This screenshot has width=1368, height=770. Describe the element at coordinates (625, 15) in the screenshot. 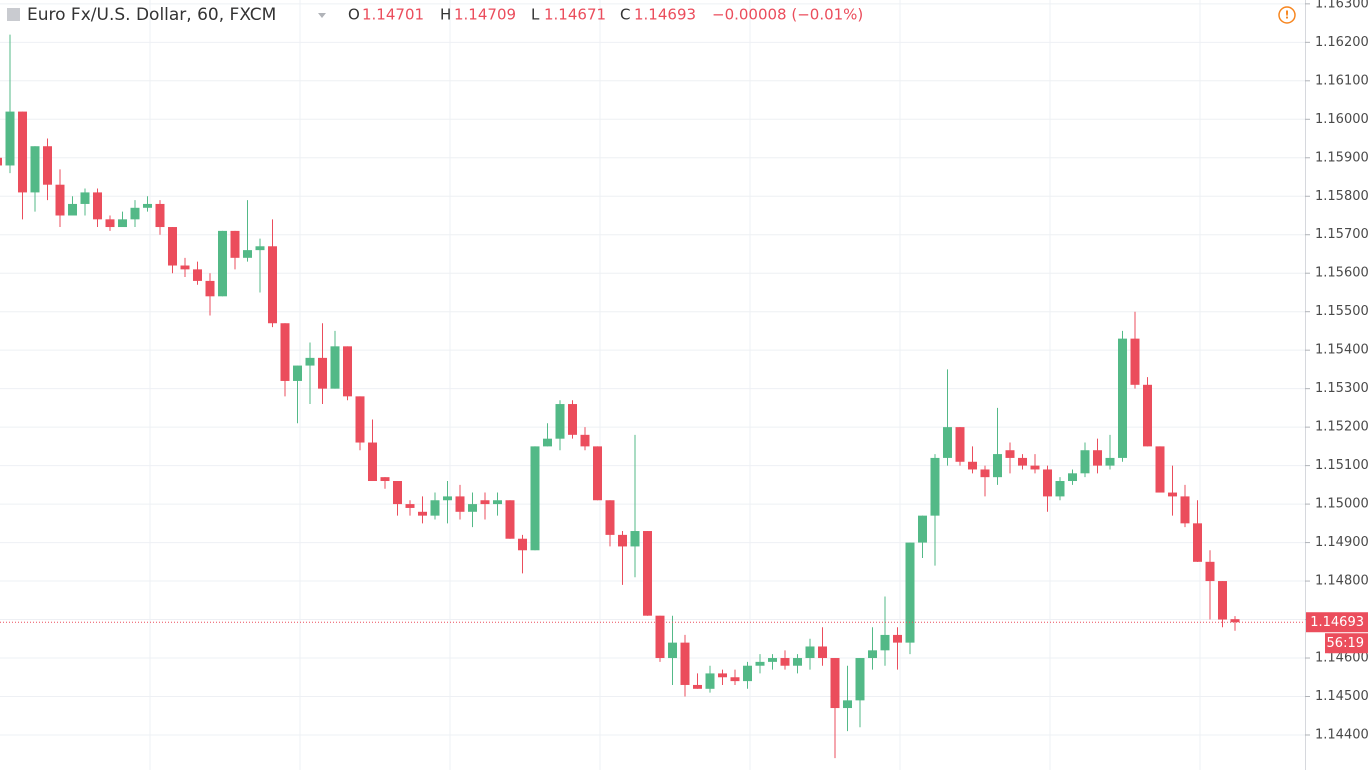

I see `legend-key: C` at that location.